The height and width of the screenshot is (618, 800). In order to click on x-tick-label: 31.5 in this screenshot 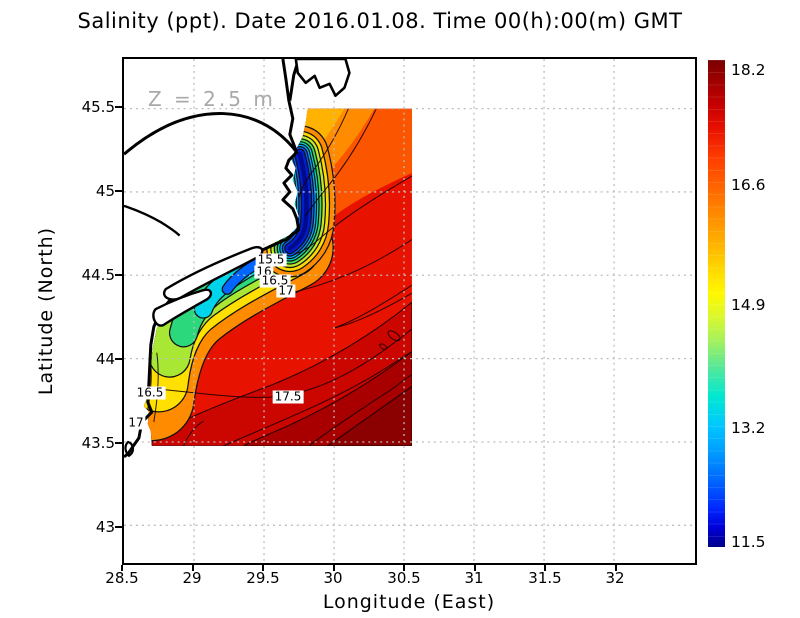, I will do `click(545, 578)`.